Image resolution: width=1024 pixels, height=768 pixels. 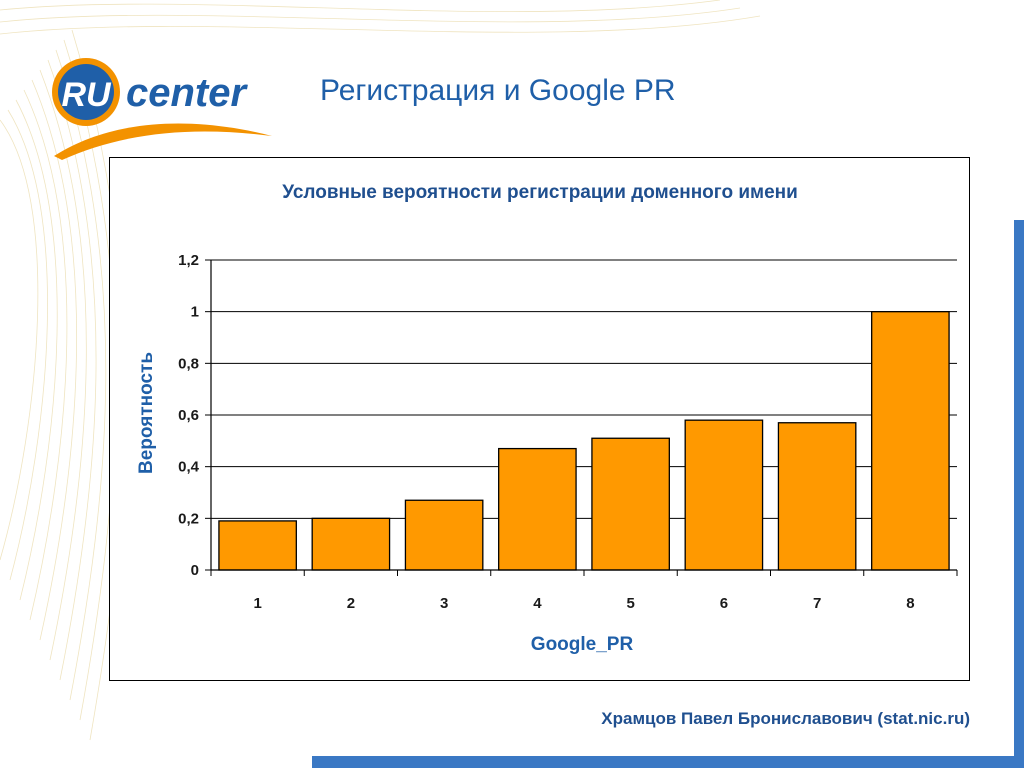 What do you see at coordinates (163, 141) in the screenshot?
I see `logo-swoosh` at bounding box center [163, 141].